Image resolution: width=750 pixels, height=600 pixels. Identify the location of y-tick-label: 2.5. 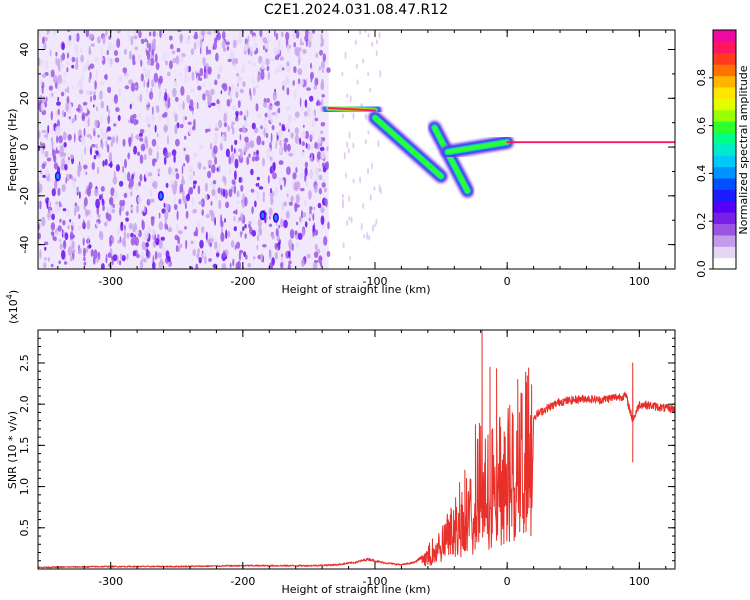
(24, 363).